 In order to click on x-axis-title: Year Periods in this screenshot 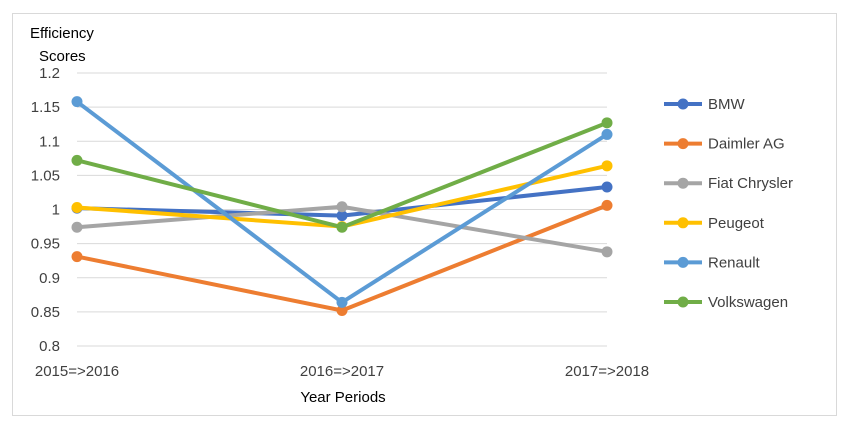, I will do `click(342, 397)`.